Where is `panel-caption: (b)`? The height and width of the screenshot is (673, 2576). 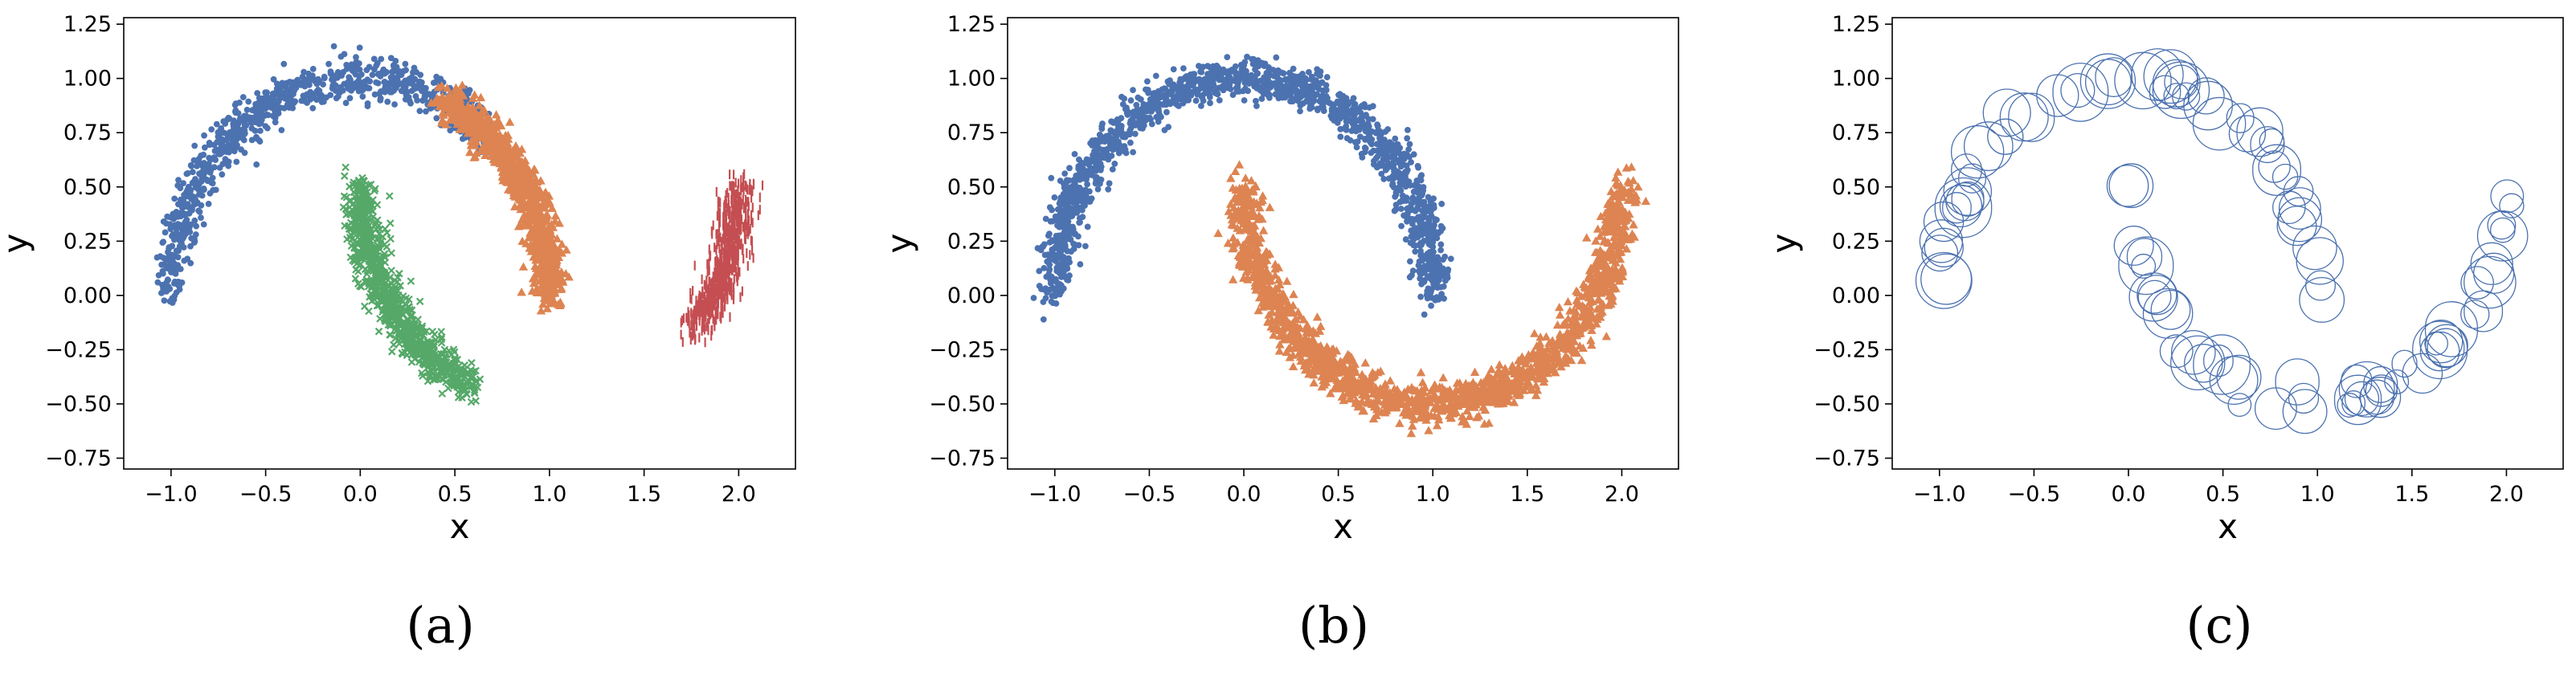 panel-caption: (b) is located at coordinates (1333, 625).